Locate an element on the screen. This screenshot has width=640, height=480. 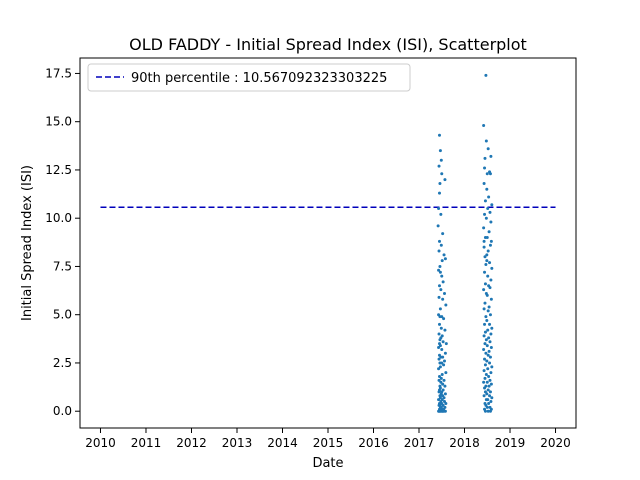
legend-box is located at coordinates (249, 77).